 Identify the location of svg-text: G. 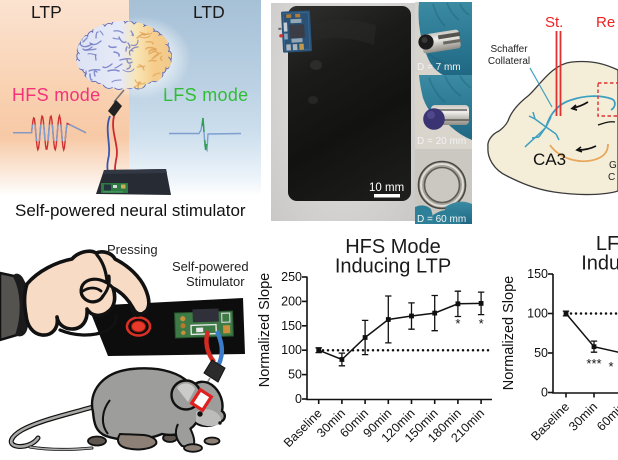
(613, 165).